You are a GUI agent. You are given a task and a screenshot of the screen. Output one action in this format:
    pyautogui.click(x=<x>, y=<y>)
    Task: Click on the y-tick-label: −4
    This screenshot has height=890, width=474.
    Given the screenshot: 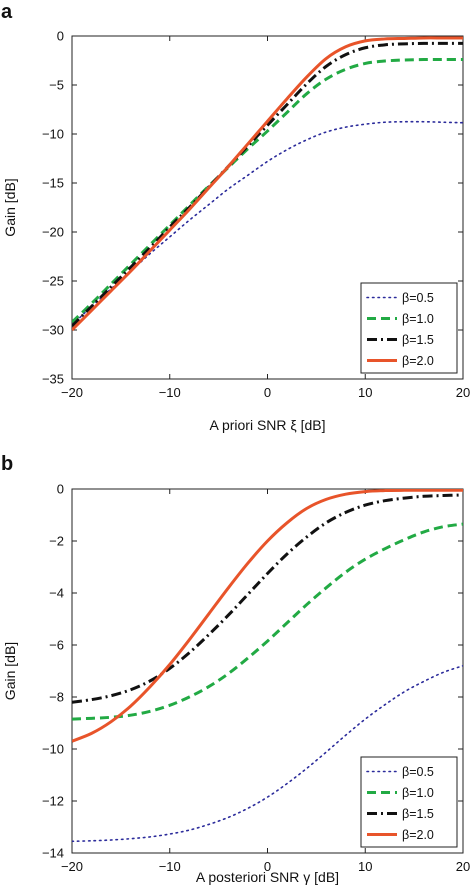 What is the action you would take?
    pyautogui.click(x=56, y=593)
    